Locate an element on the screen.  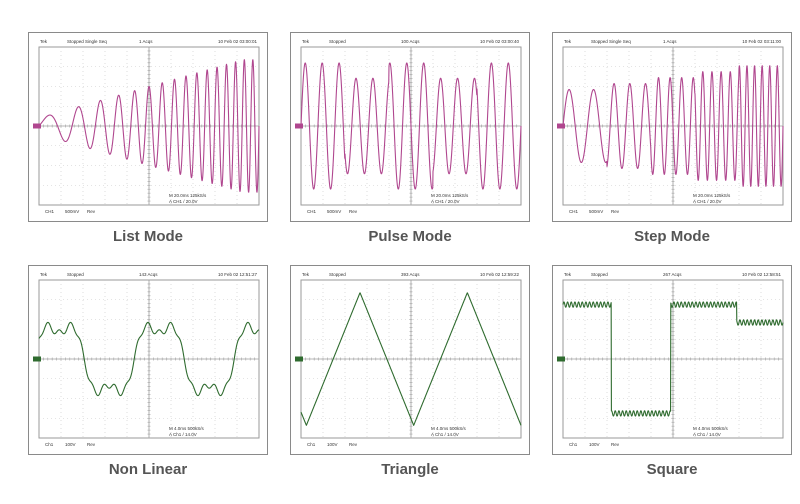
panel-caption: Triangle is located at coordinates (410, 469).